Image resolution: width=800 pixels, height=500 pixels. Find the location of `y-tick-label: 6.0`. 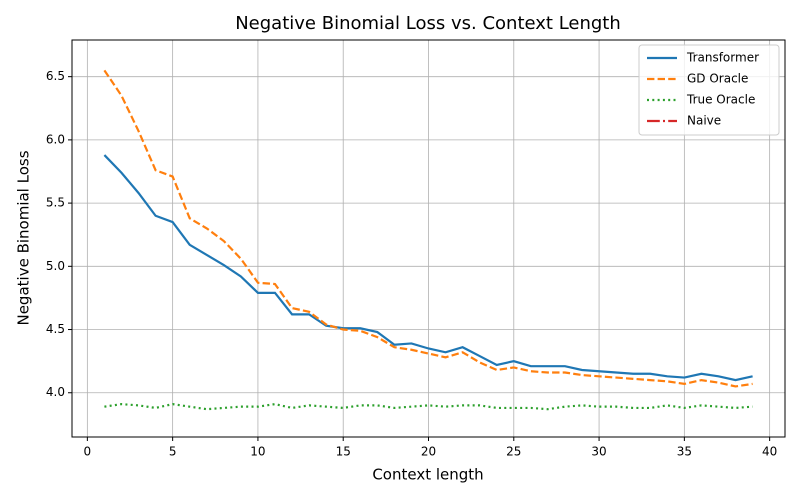

y-tick-label: 6.0 is located at coordinates (55, 139).